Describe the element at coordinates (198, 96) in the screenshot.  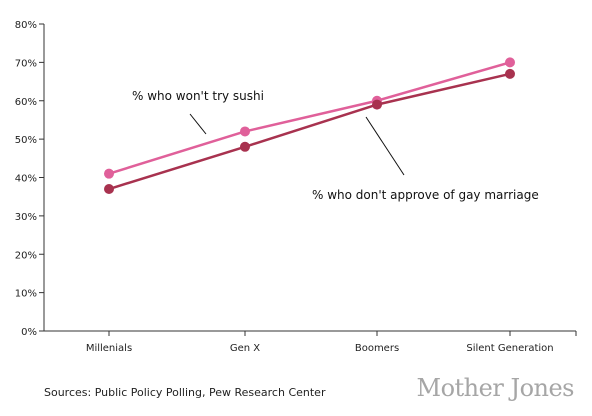
I see `sushi-series-label: % who won't try sushi` at that location.